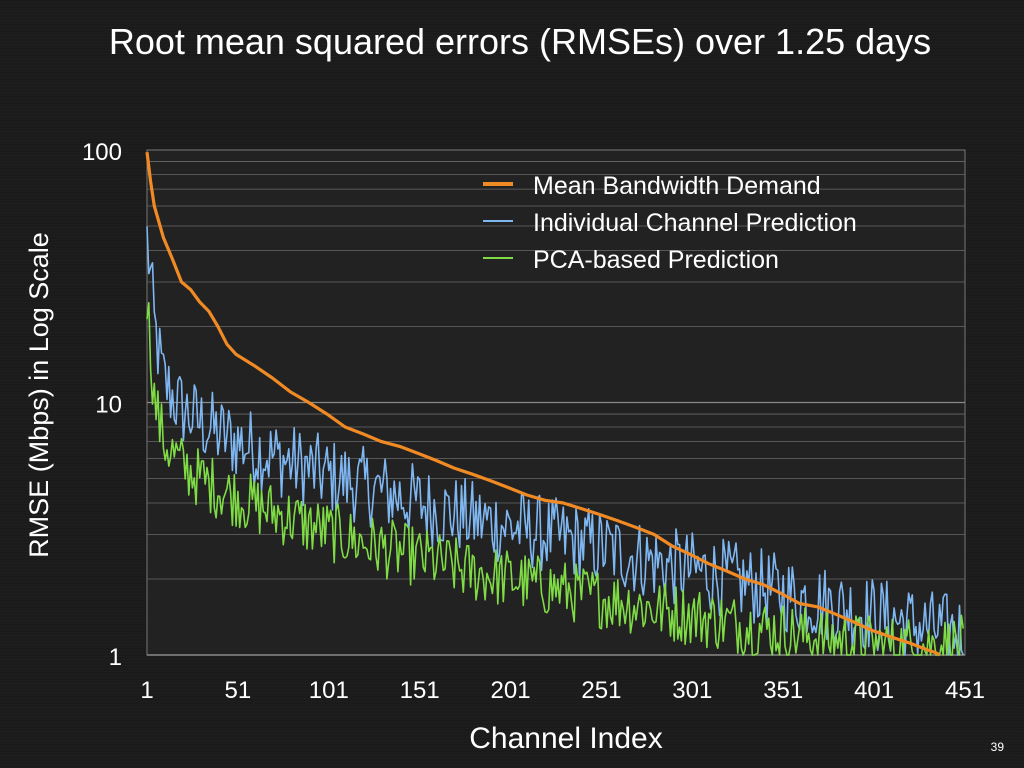  I want to click on x-tick-label: 51, so click(238, 690).